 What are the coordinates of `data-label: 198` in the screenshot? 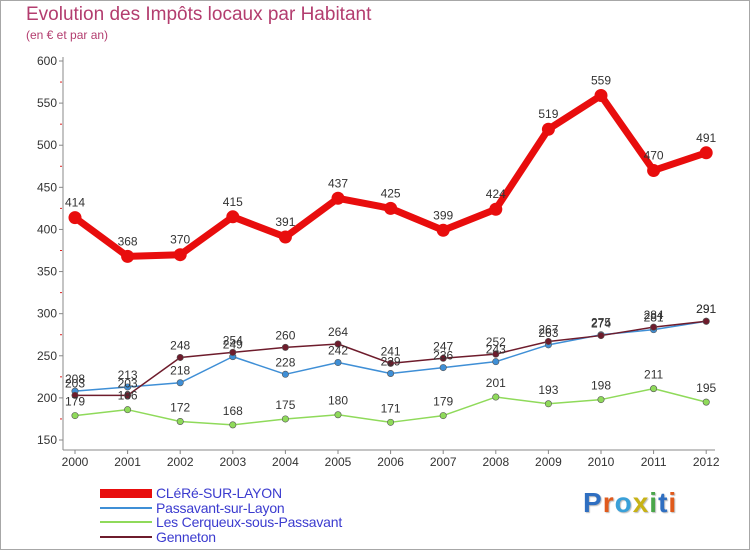 It's located at (601, 386).